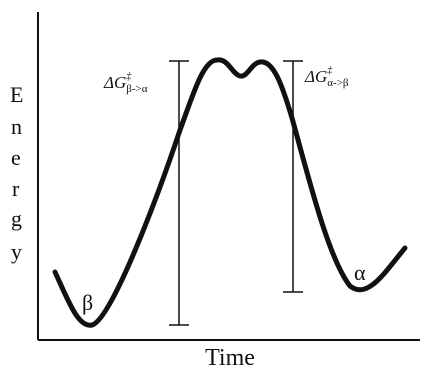 The image size is (422, 372). I want to click on barrier-left-base: ΔG, so click(114, 82).